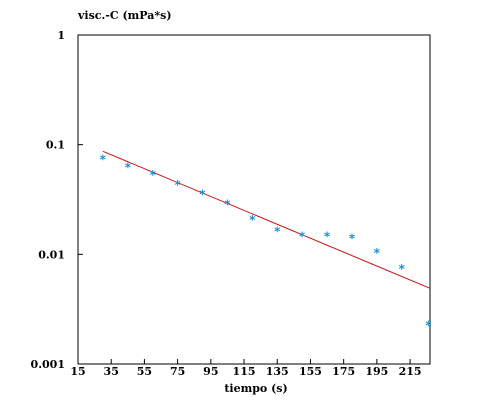  Describe the element at coordinates (343, 371) in the screenshot. I see `x-tick-label: 175` at that location.